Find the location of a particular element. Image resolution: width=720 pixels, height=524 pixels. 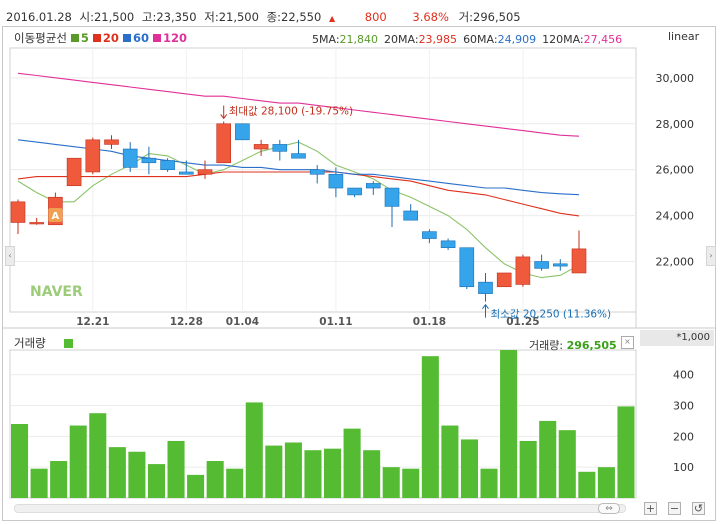

volume-legend-label: 거래량 is located at coordinates (30, 343).